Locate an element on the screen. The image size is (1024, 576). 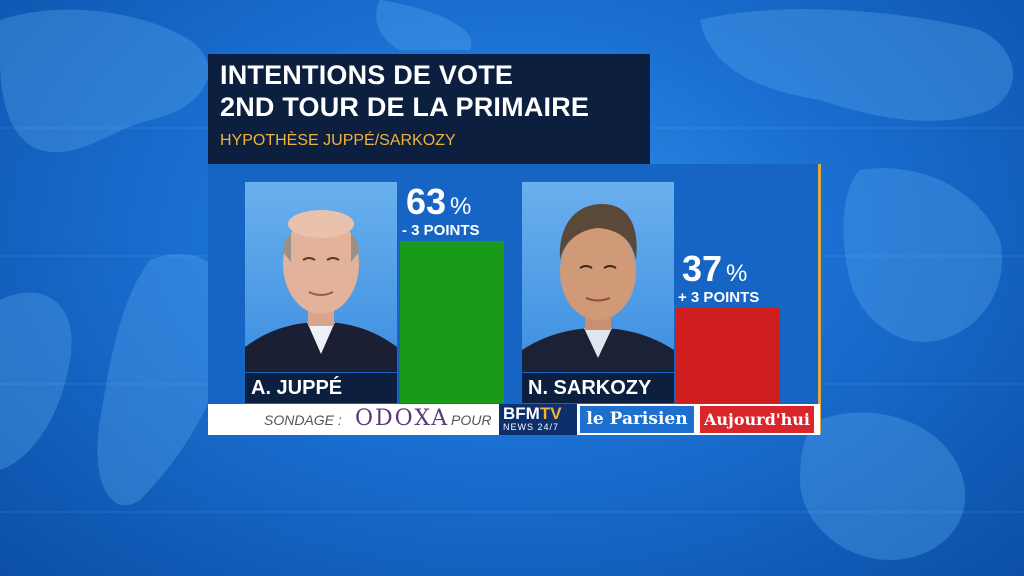
le-parisien-logo: le Parisien is located at coordinates (637, 419).